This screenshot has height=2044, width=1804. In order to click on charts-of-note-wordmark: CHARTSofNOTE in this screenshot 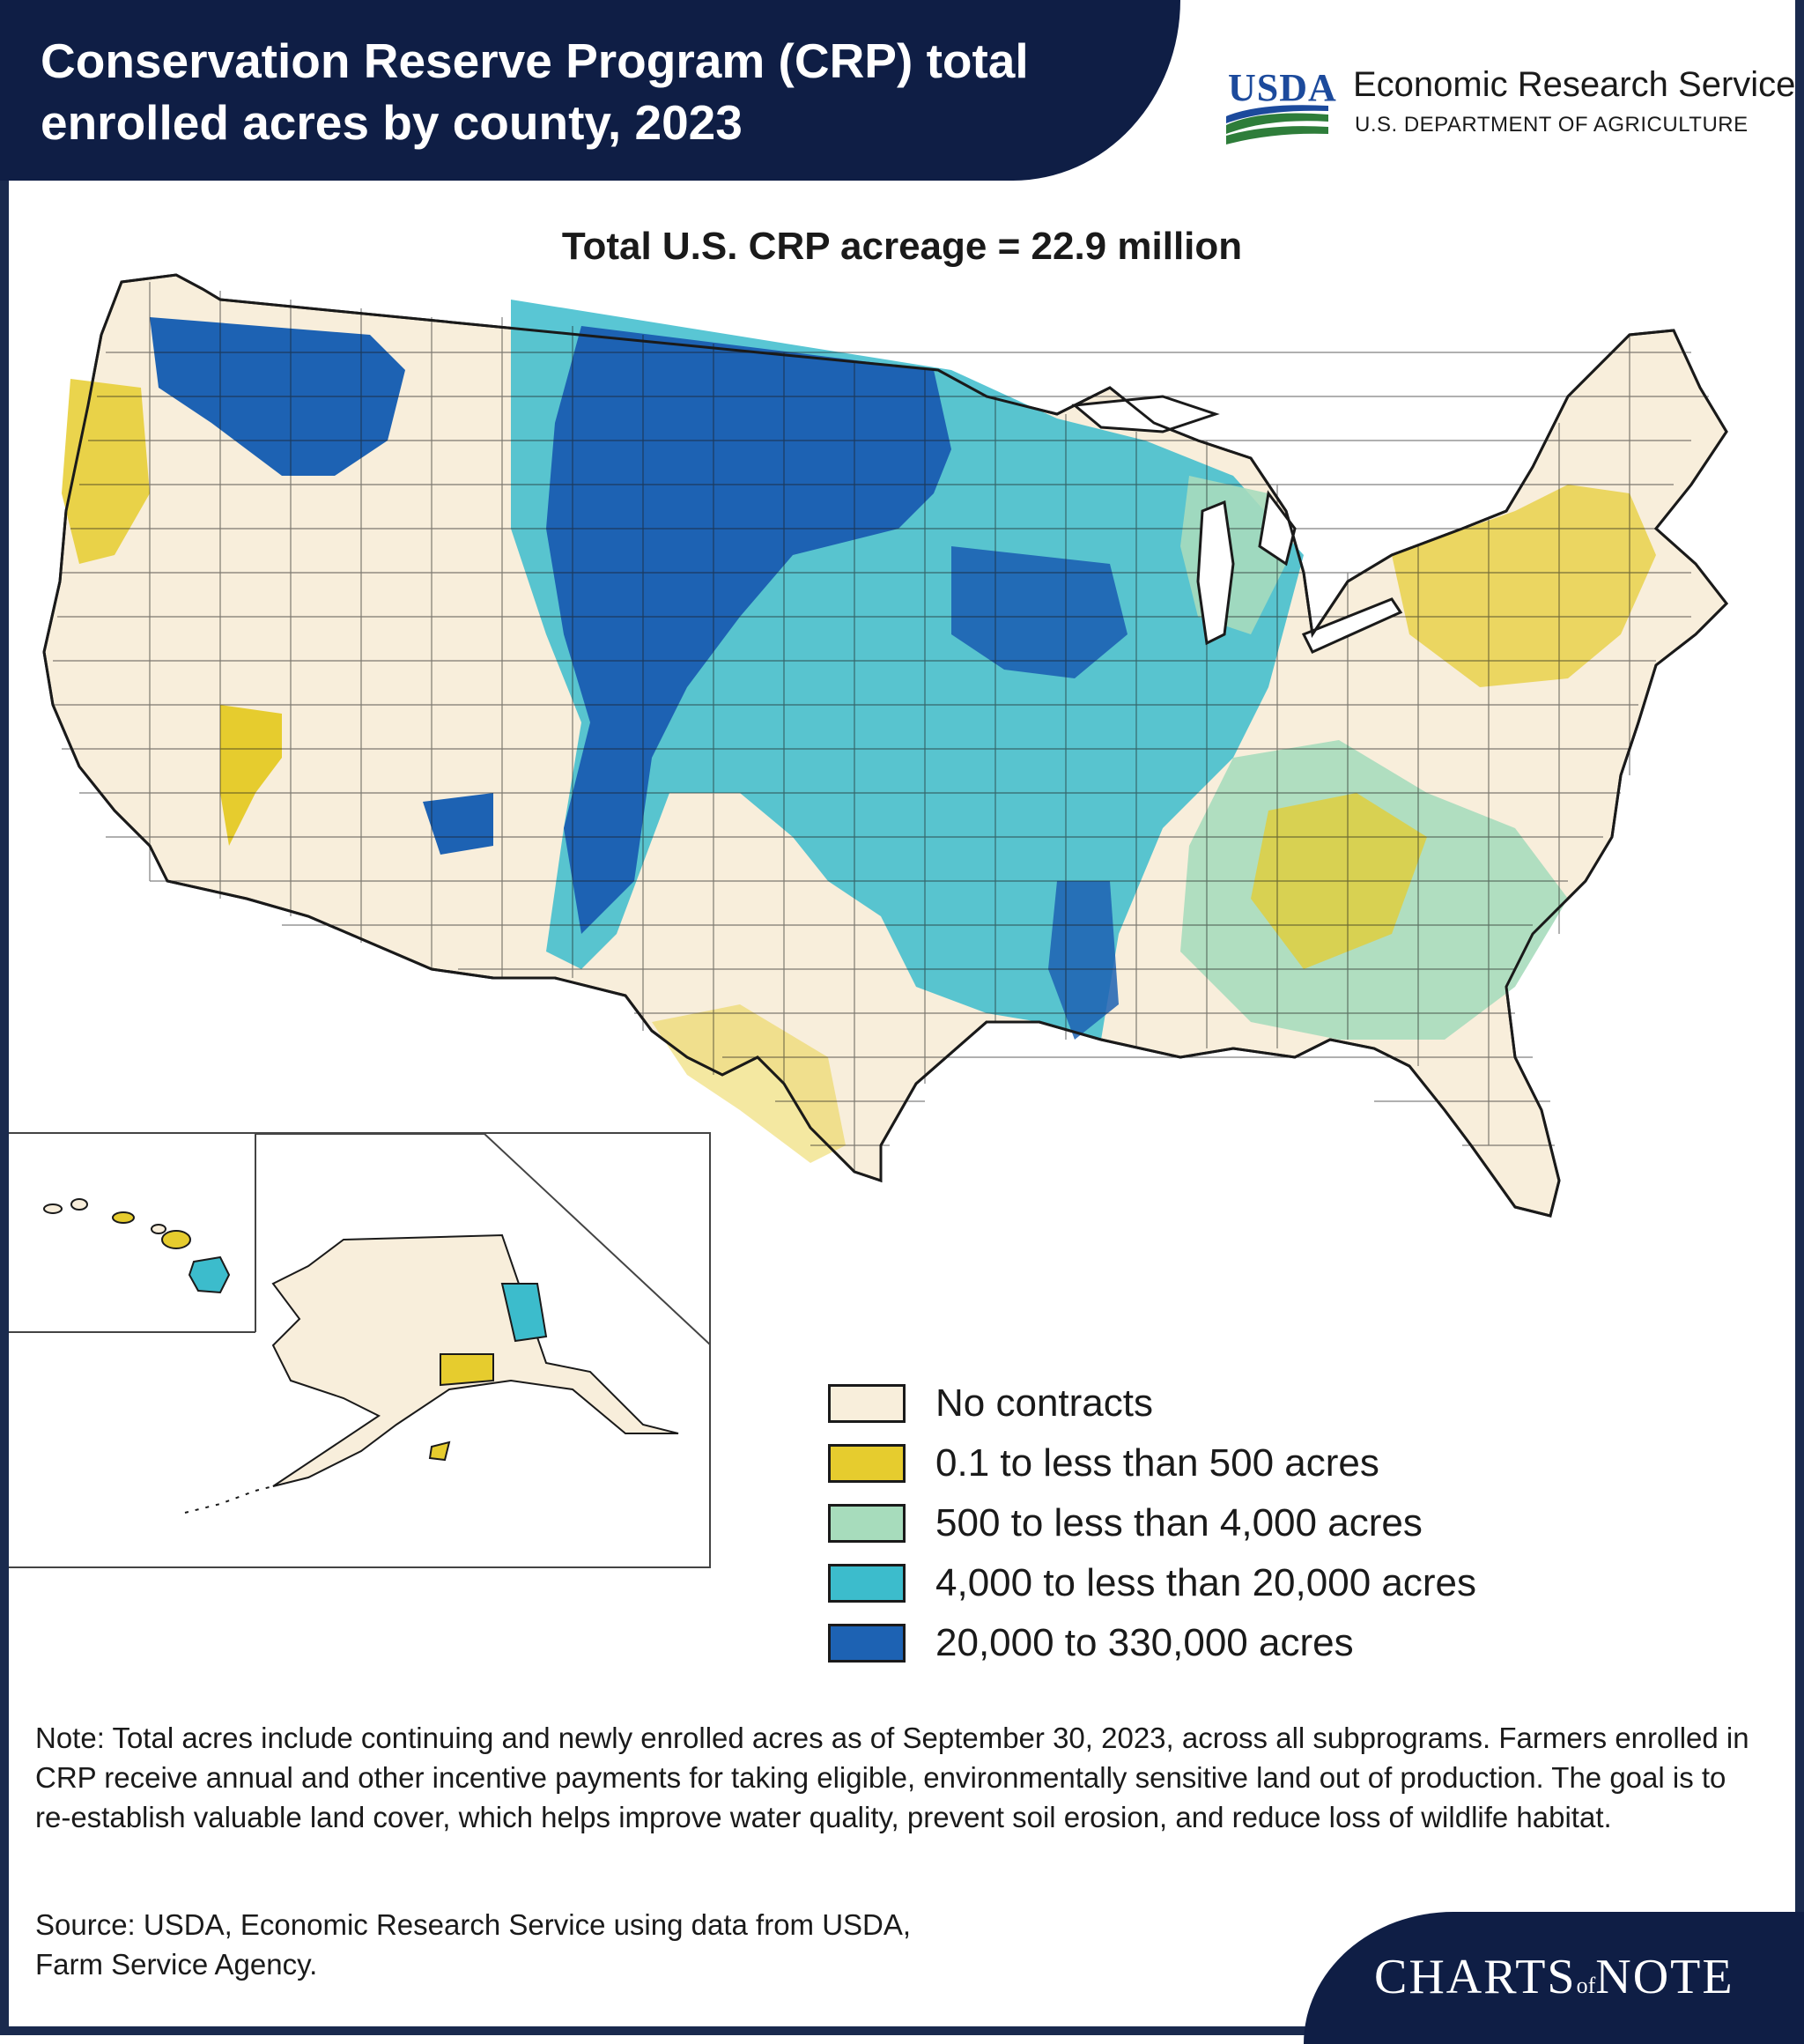, I will do `click(1554, 1977)`.